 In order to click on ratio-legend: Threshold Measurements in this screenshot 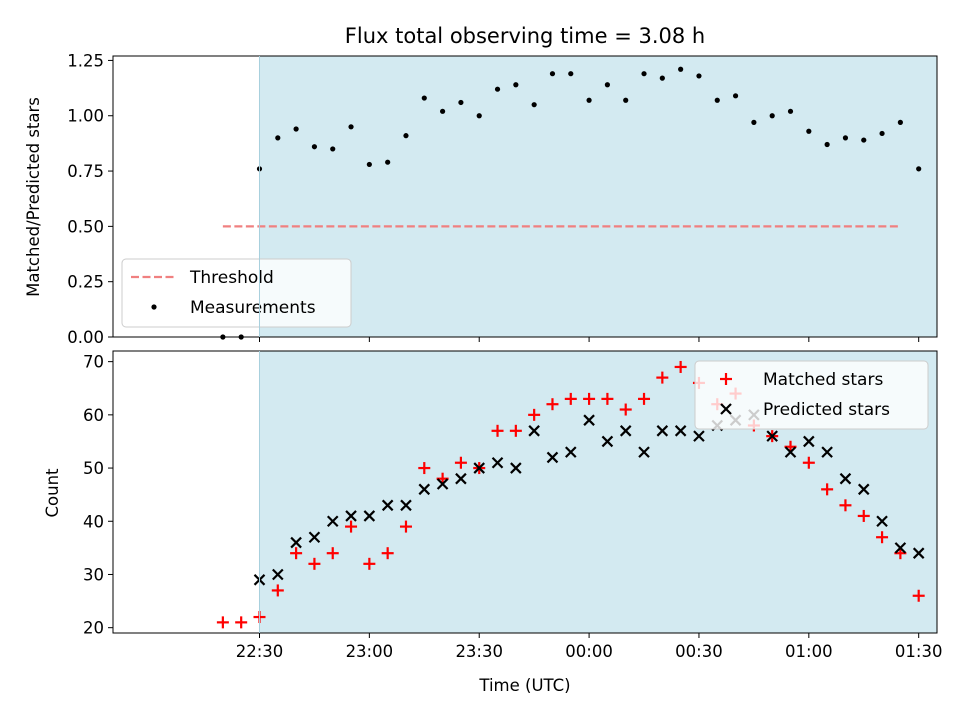, I will do `click(236, 293)`.